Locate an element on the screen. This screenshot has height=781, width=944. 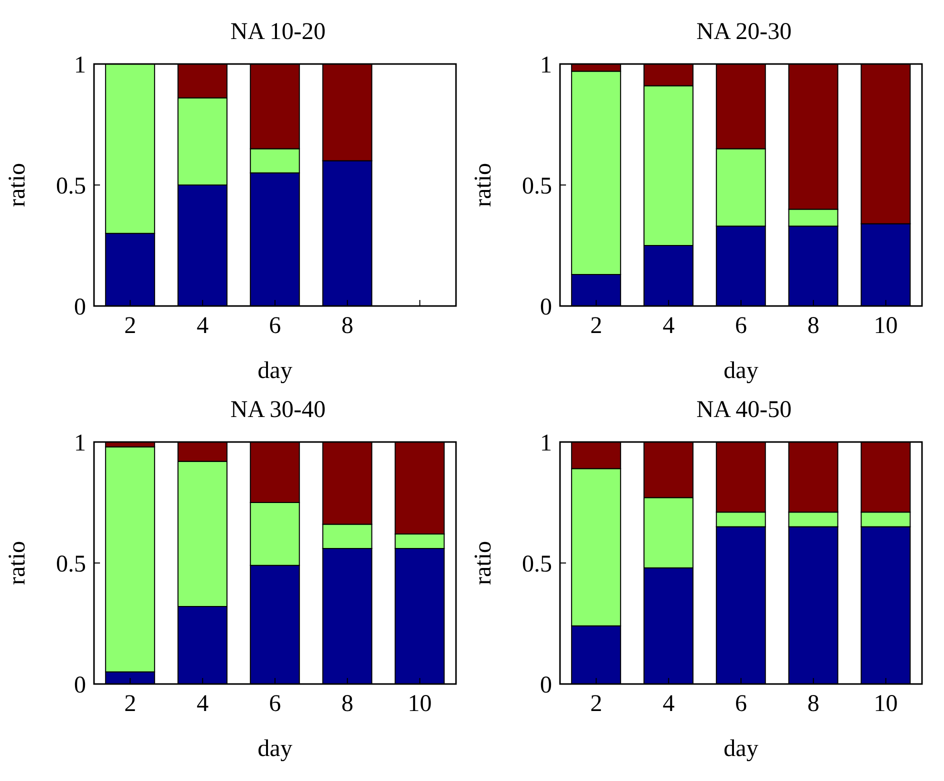
chart-title: NA 10-20 is located at coordinates (278, 32).